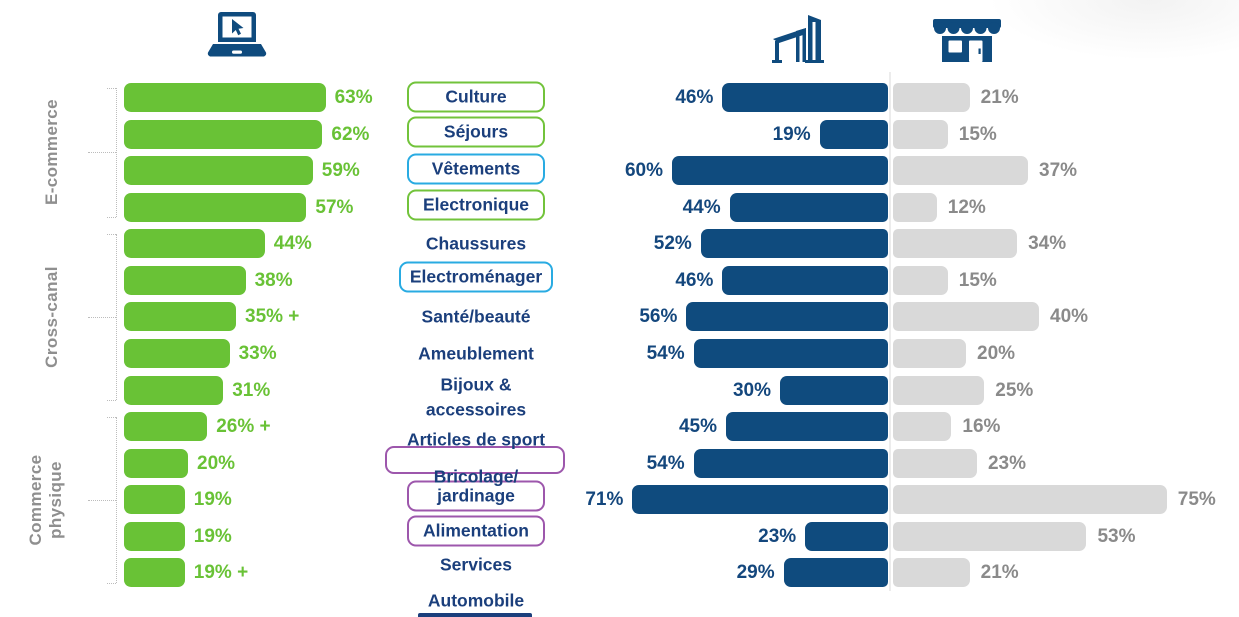 The image size is (1239, 617). I want to click on category-label-line1: Bijoux &, so click(476, 384).